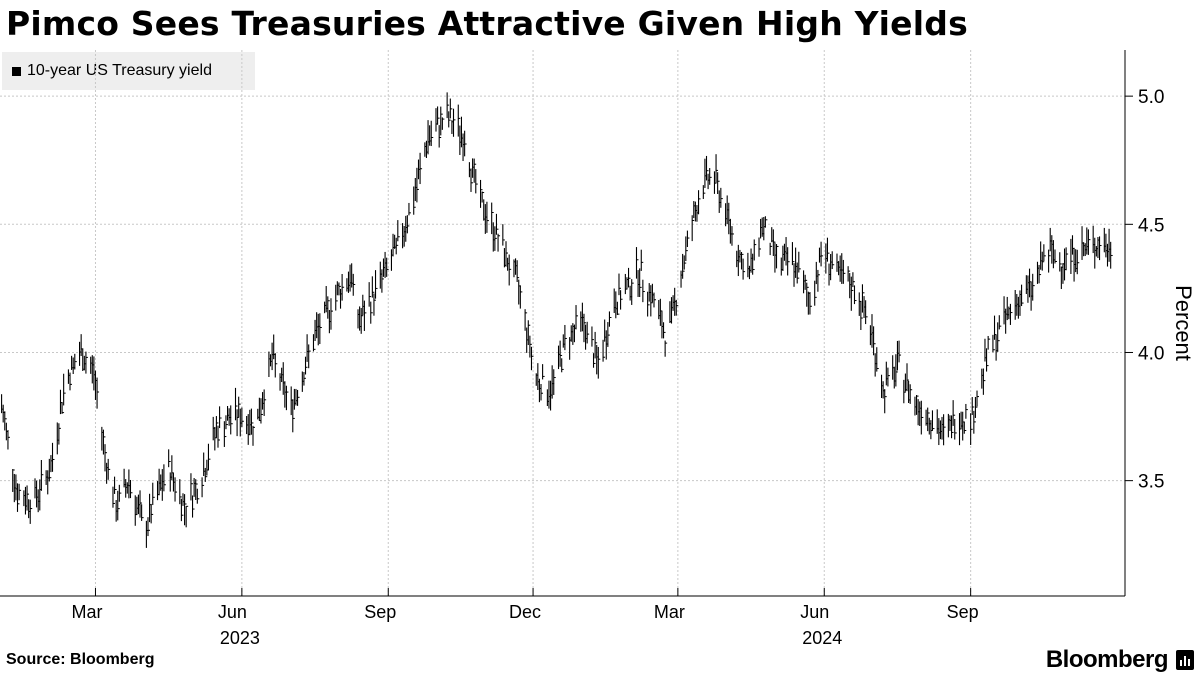  What do you see at coordinates (80, 659) in the screenshot?
I see `source-note: Source: Bloomberg` at bounding box center [80, 659].